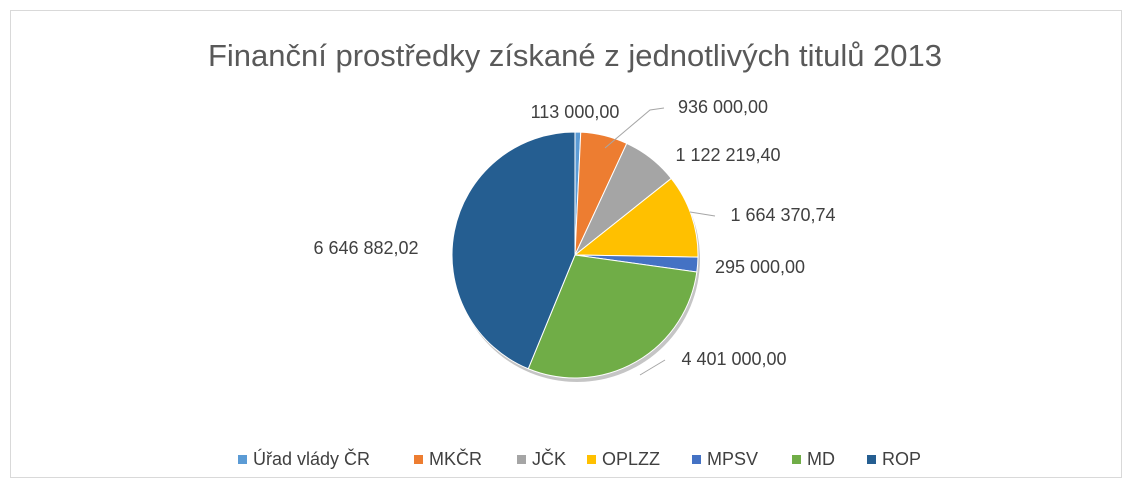  What do you see at coordinates (733, 359) in the screenshot?
I see `data-label: 4 401 000,00` at bounding box center [733, 359].